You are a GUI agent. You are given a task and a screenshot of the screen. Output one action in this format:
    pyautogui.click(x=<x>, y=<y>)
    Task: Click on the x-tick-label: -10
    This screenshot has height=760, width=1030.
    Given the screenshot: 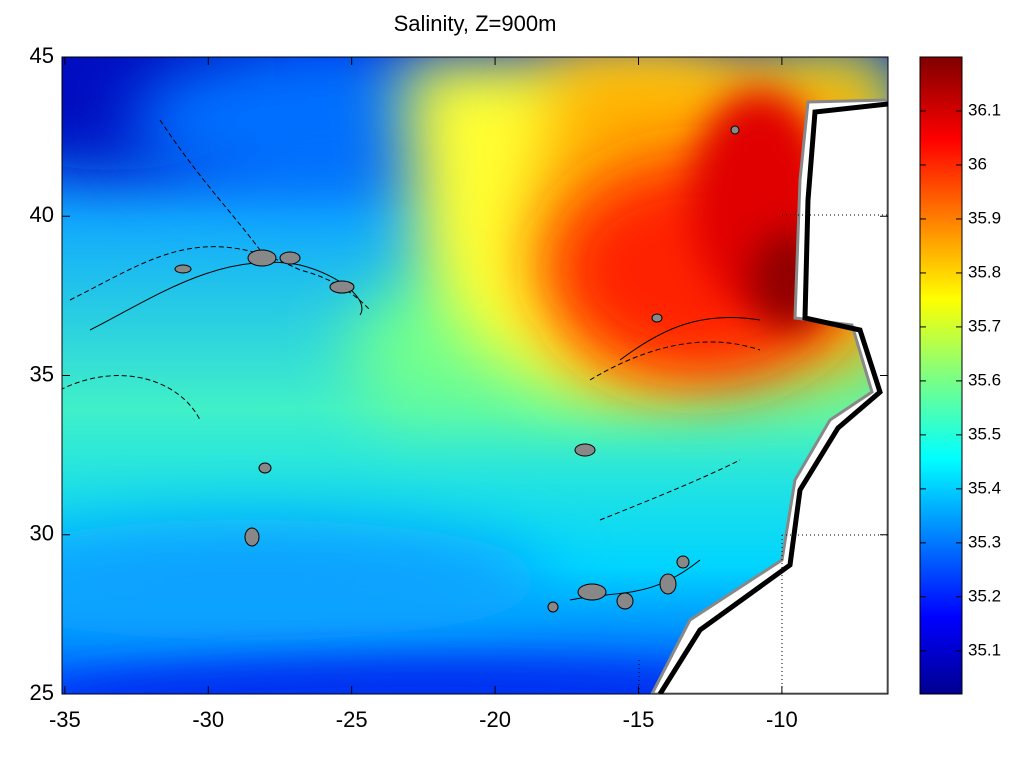 What is the action you would take?
    pyautogui.click(x=782, y=719)
    